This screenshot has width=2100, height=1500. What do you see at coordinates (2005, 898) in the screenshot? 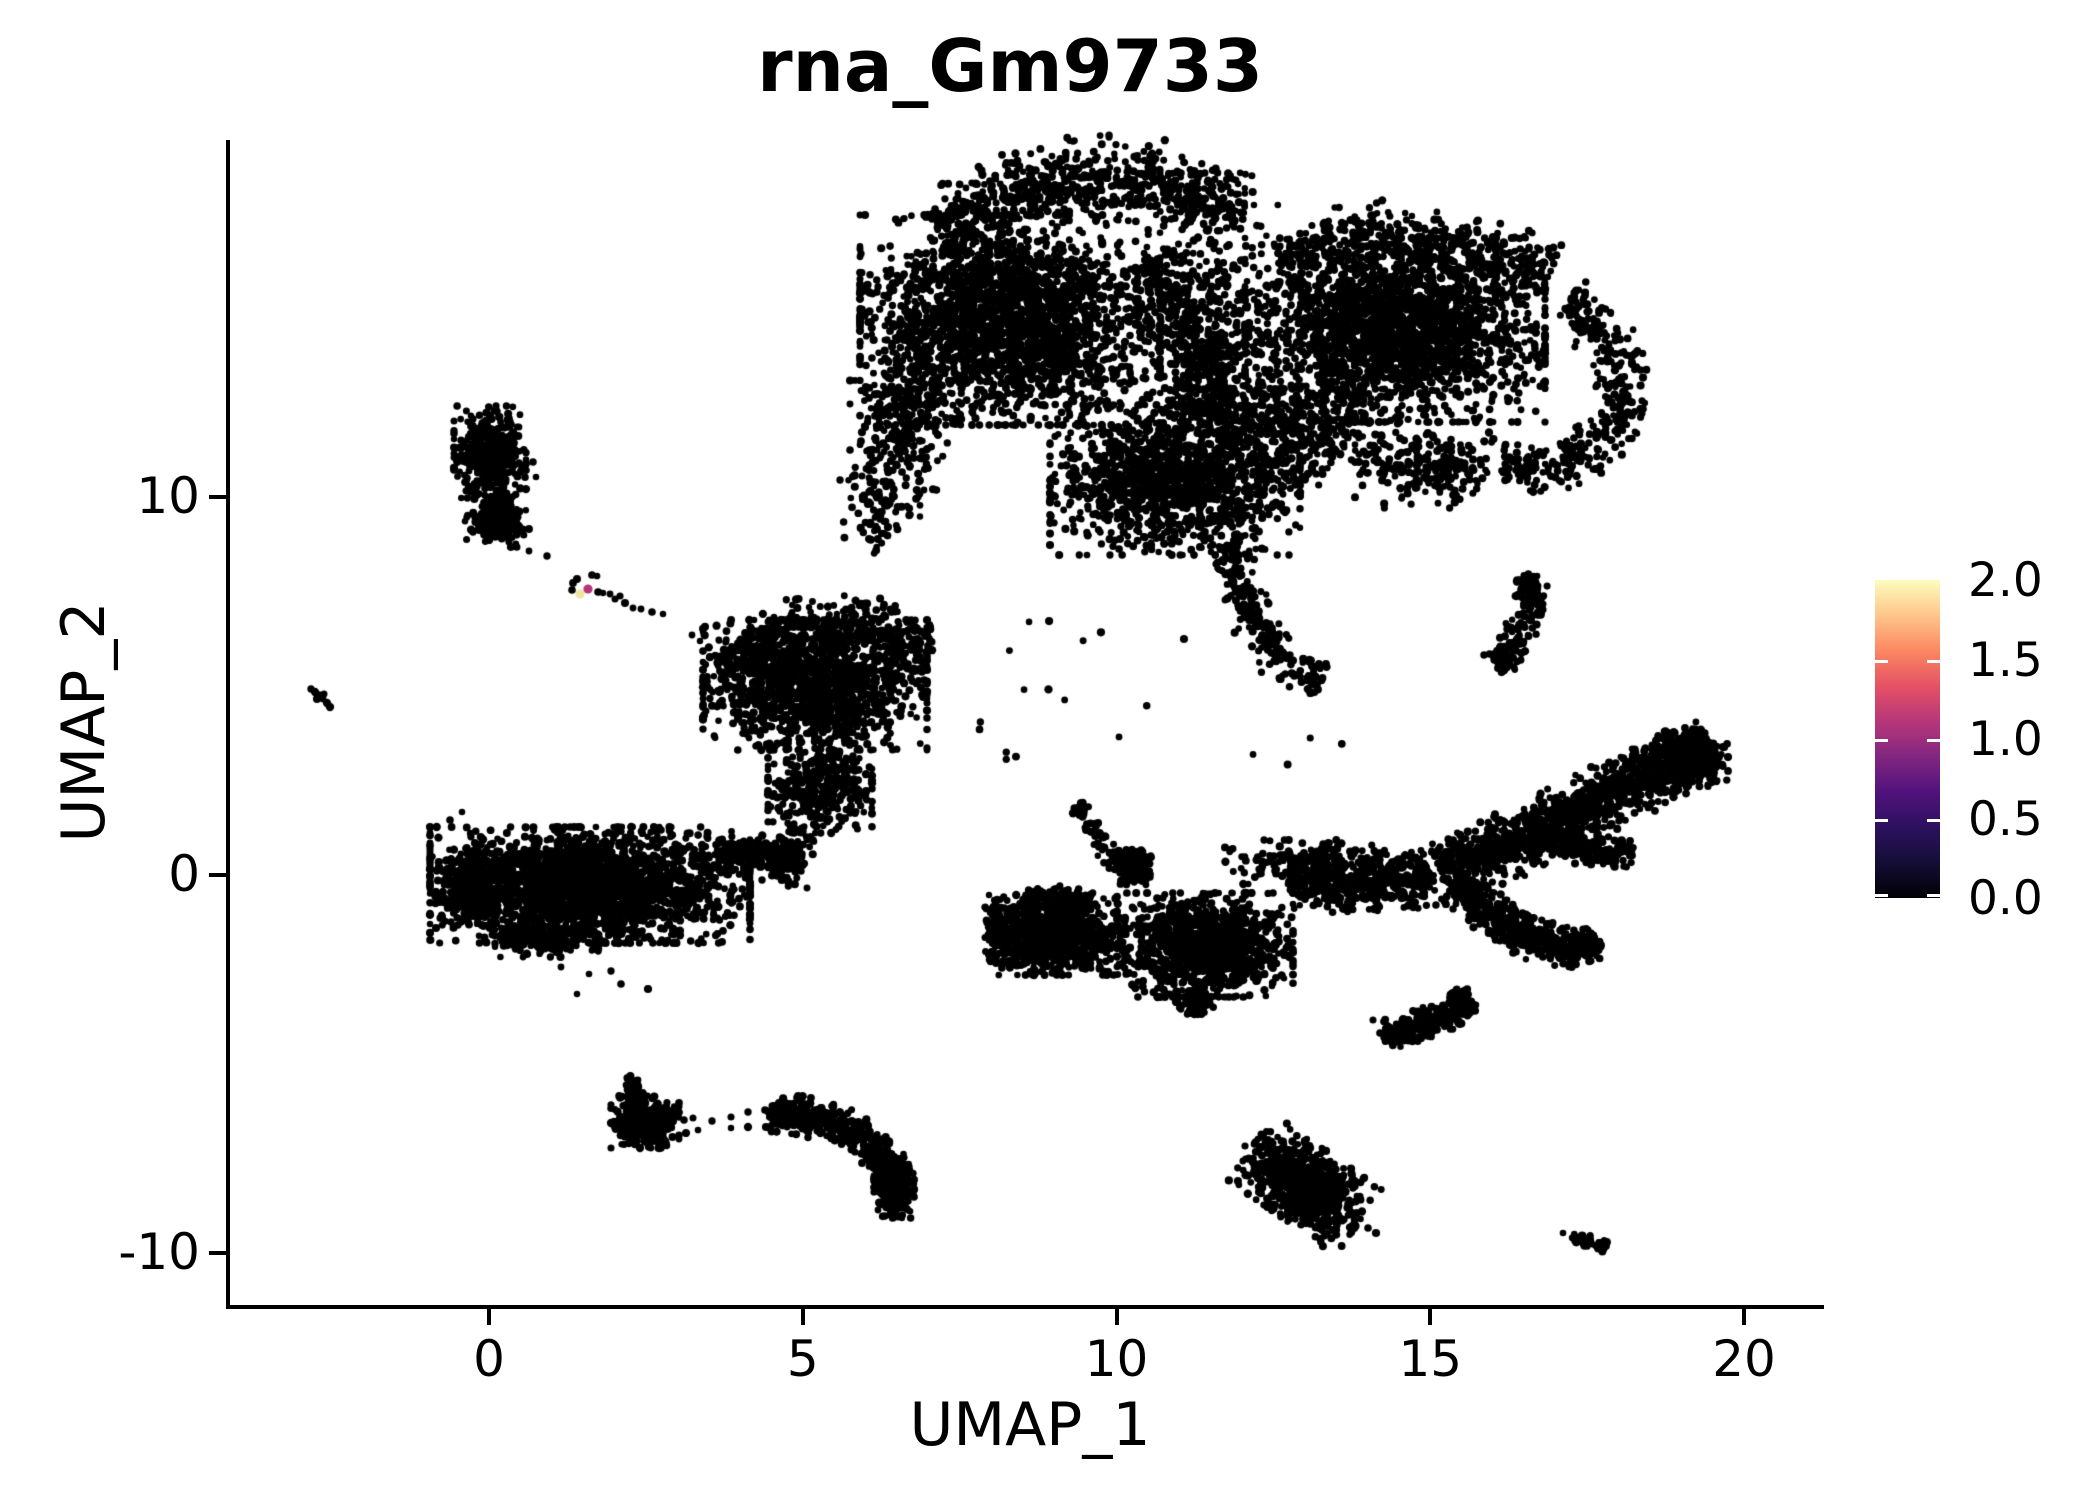
I see `colorbar-label: 0.0` at bounding box center [2005, 898].